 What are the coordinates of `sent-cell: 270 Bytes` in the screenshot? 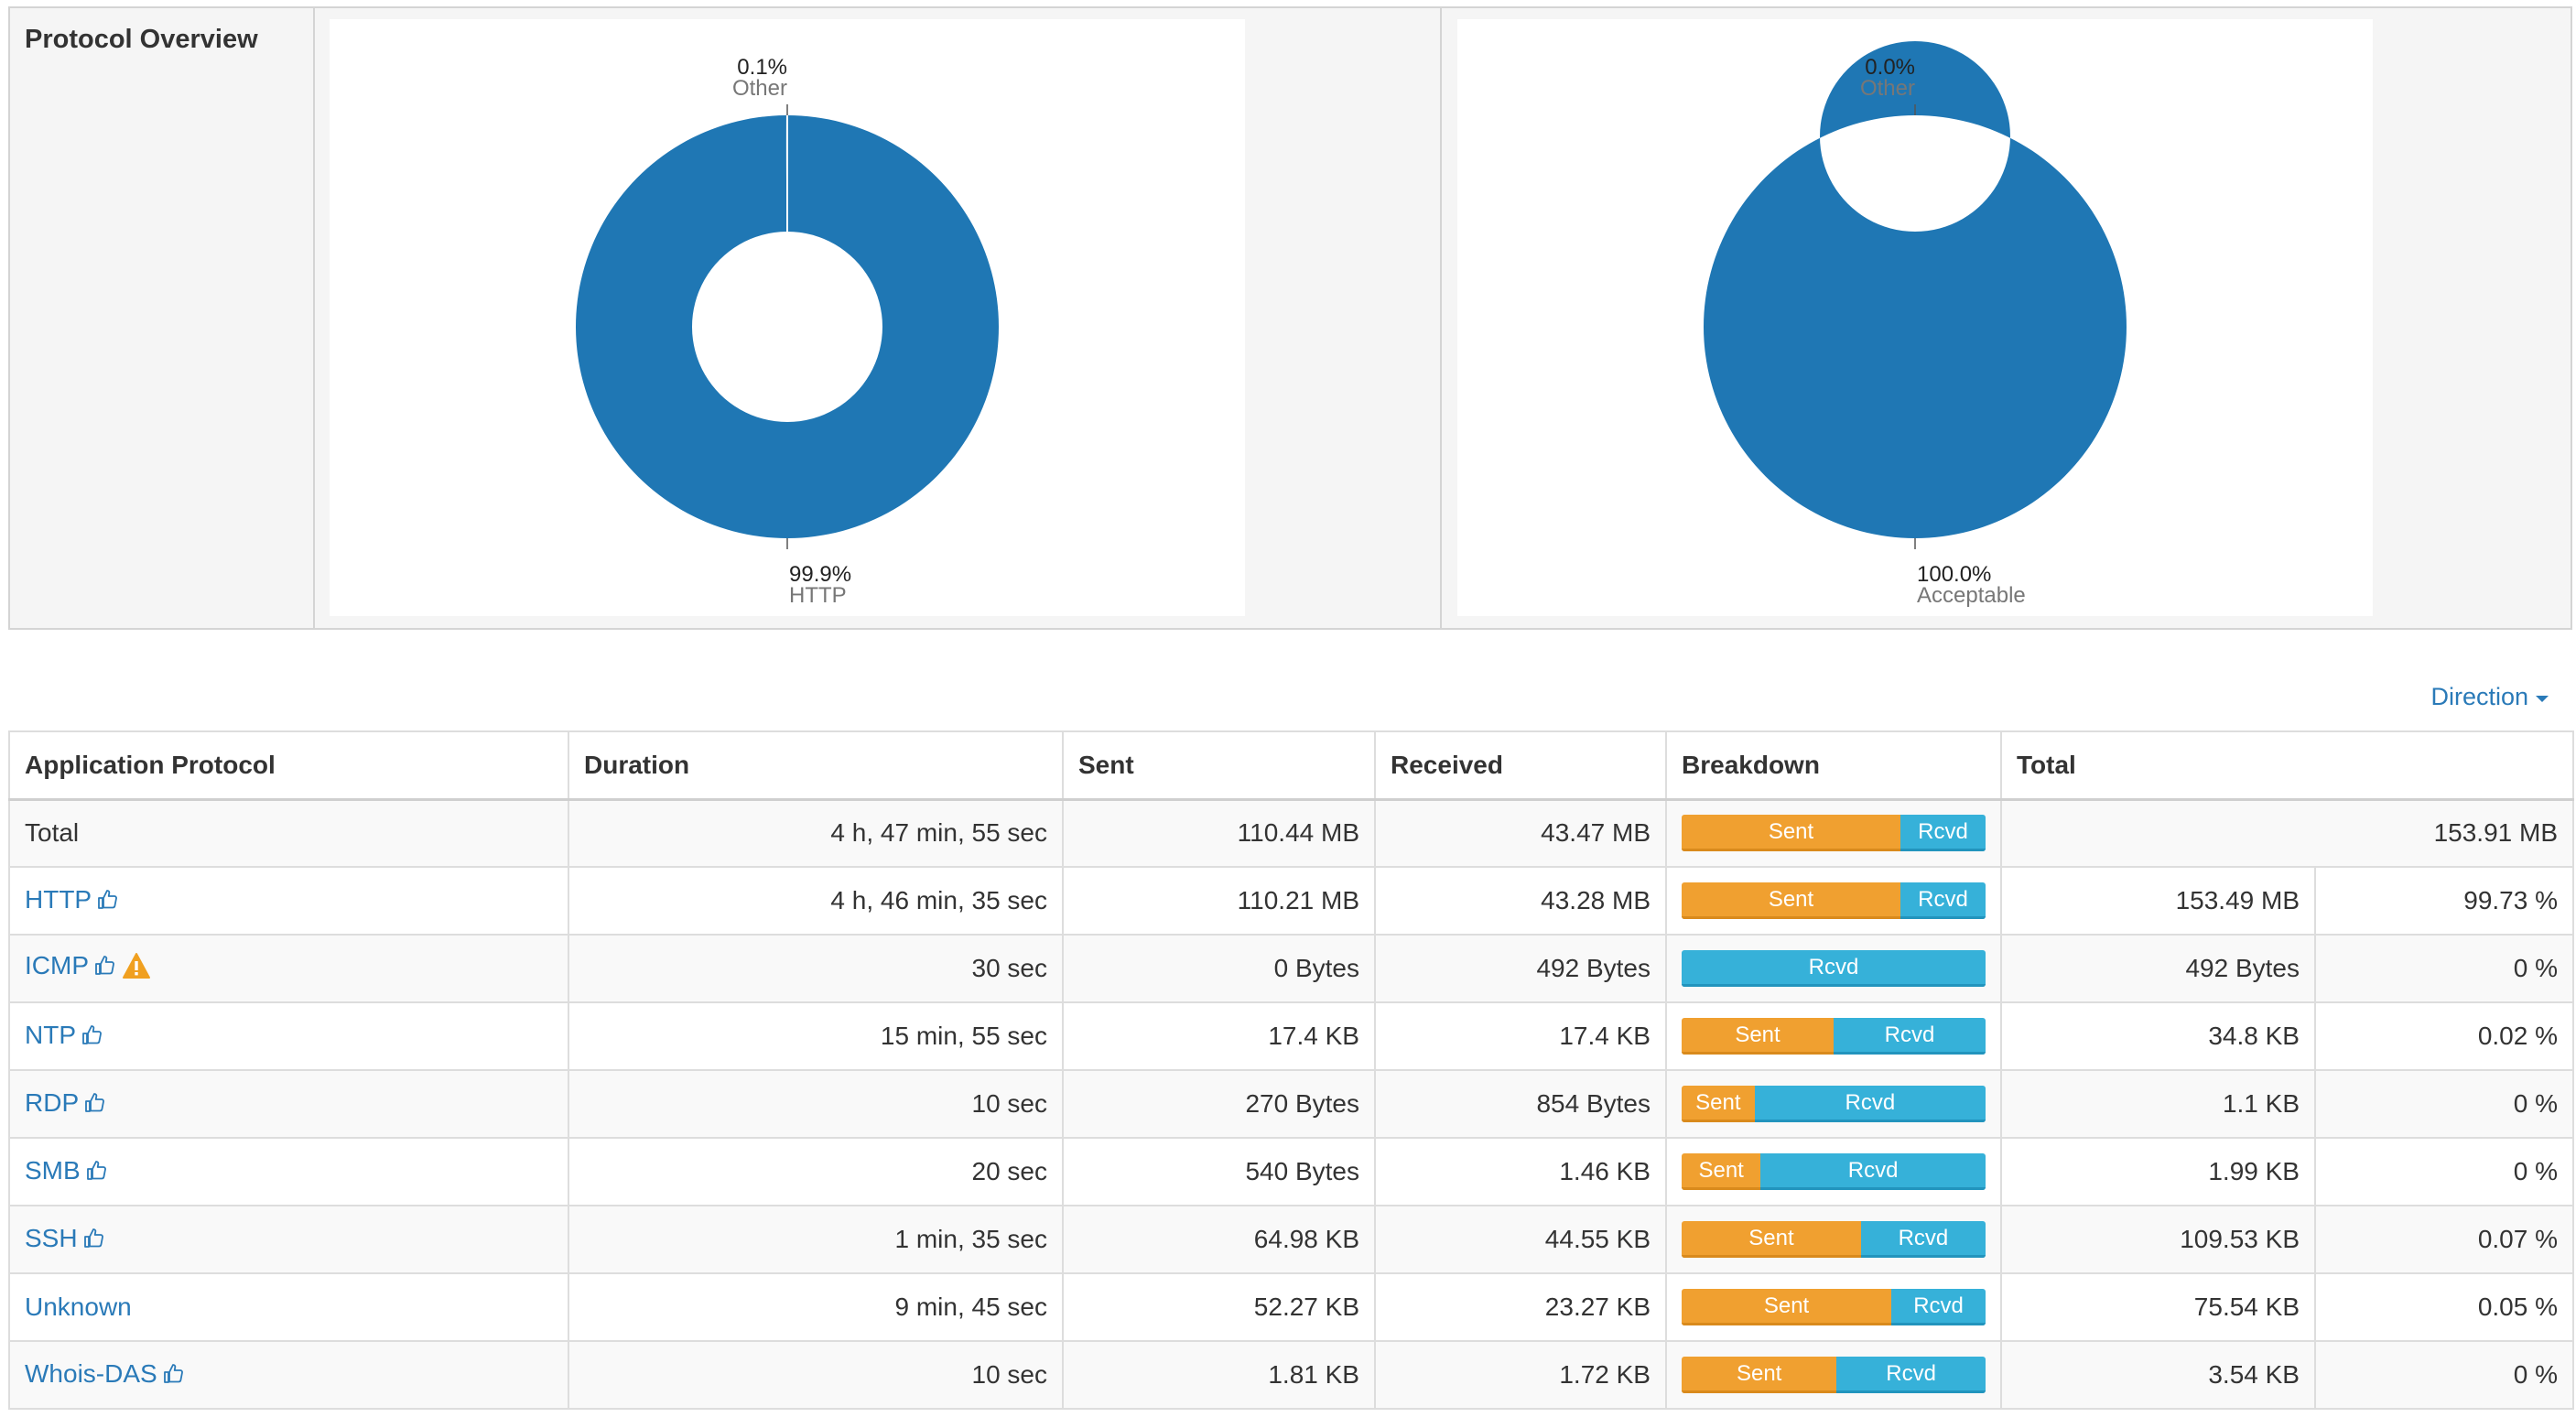 It's located at (1219, 1104).